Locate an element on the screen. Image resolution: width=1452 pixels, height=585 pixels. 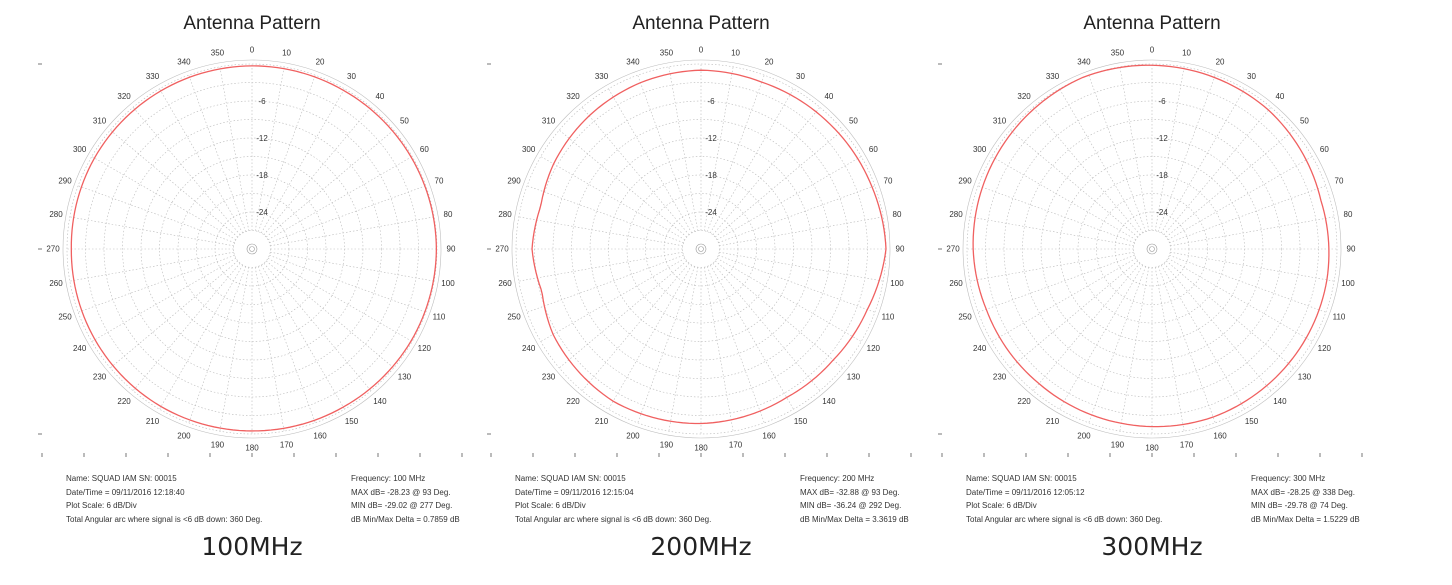
angle-tick-label: 150 is located at coordinates (1252, 421).